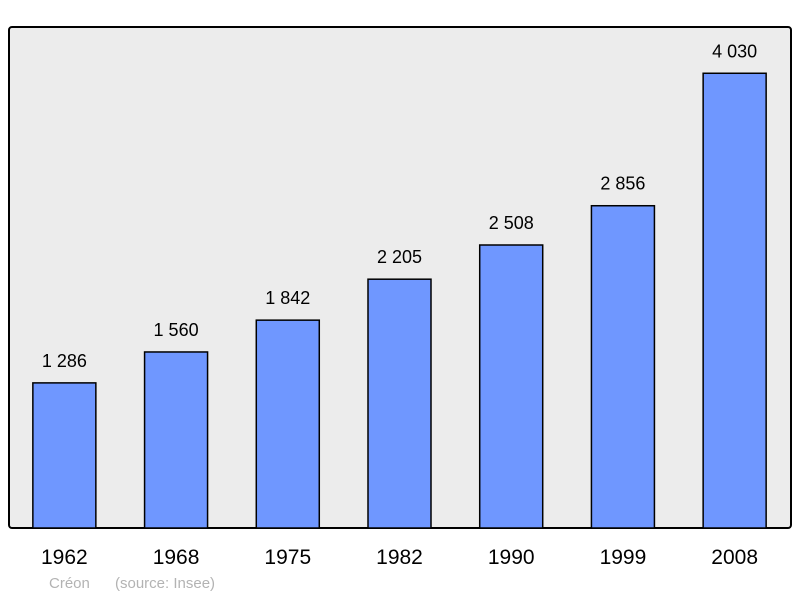 The image size is (800, 598). I want to click on x-tick-label-1968: 1968, so click(176, 557).